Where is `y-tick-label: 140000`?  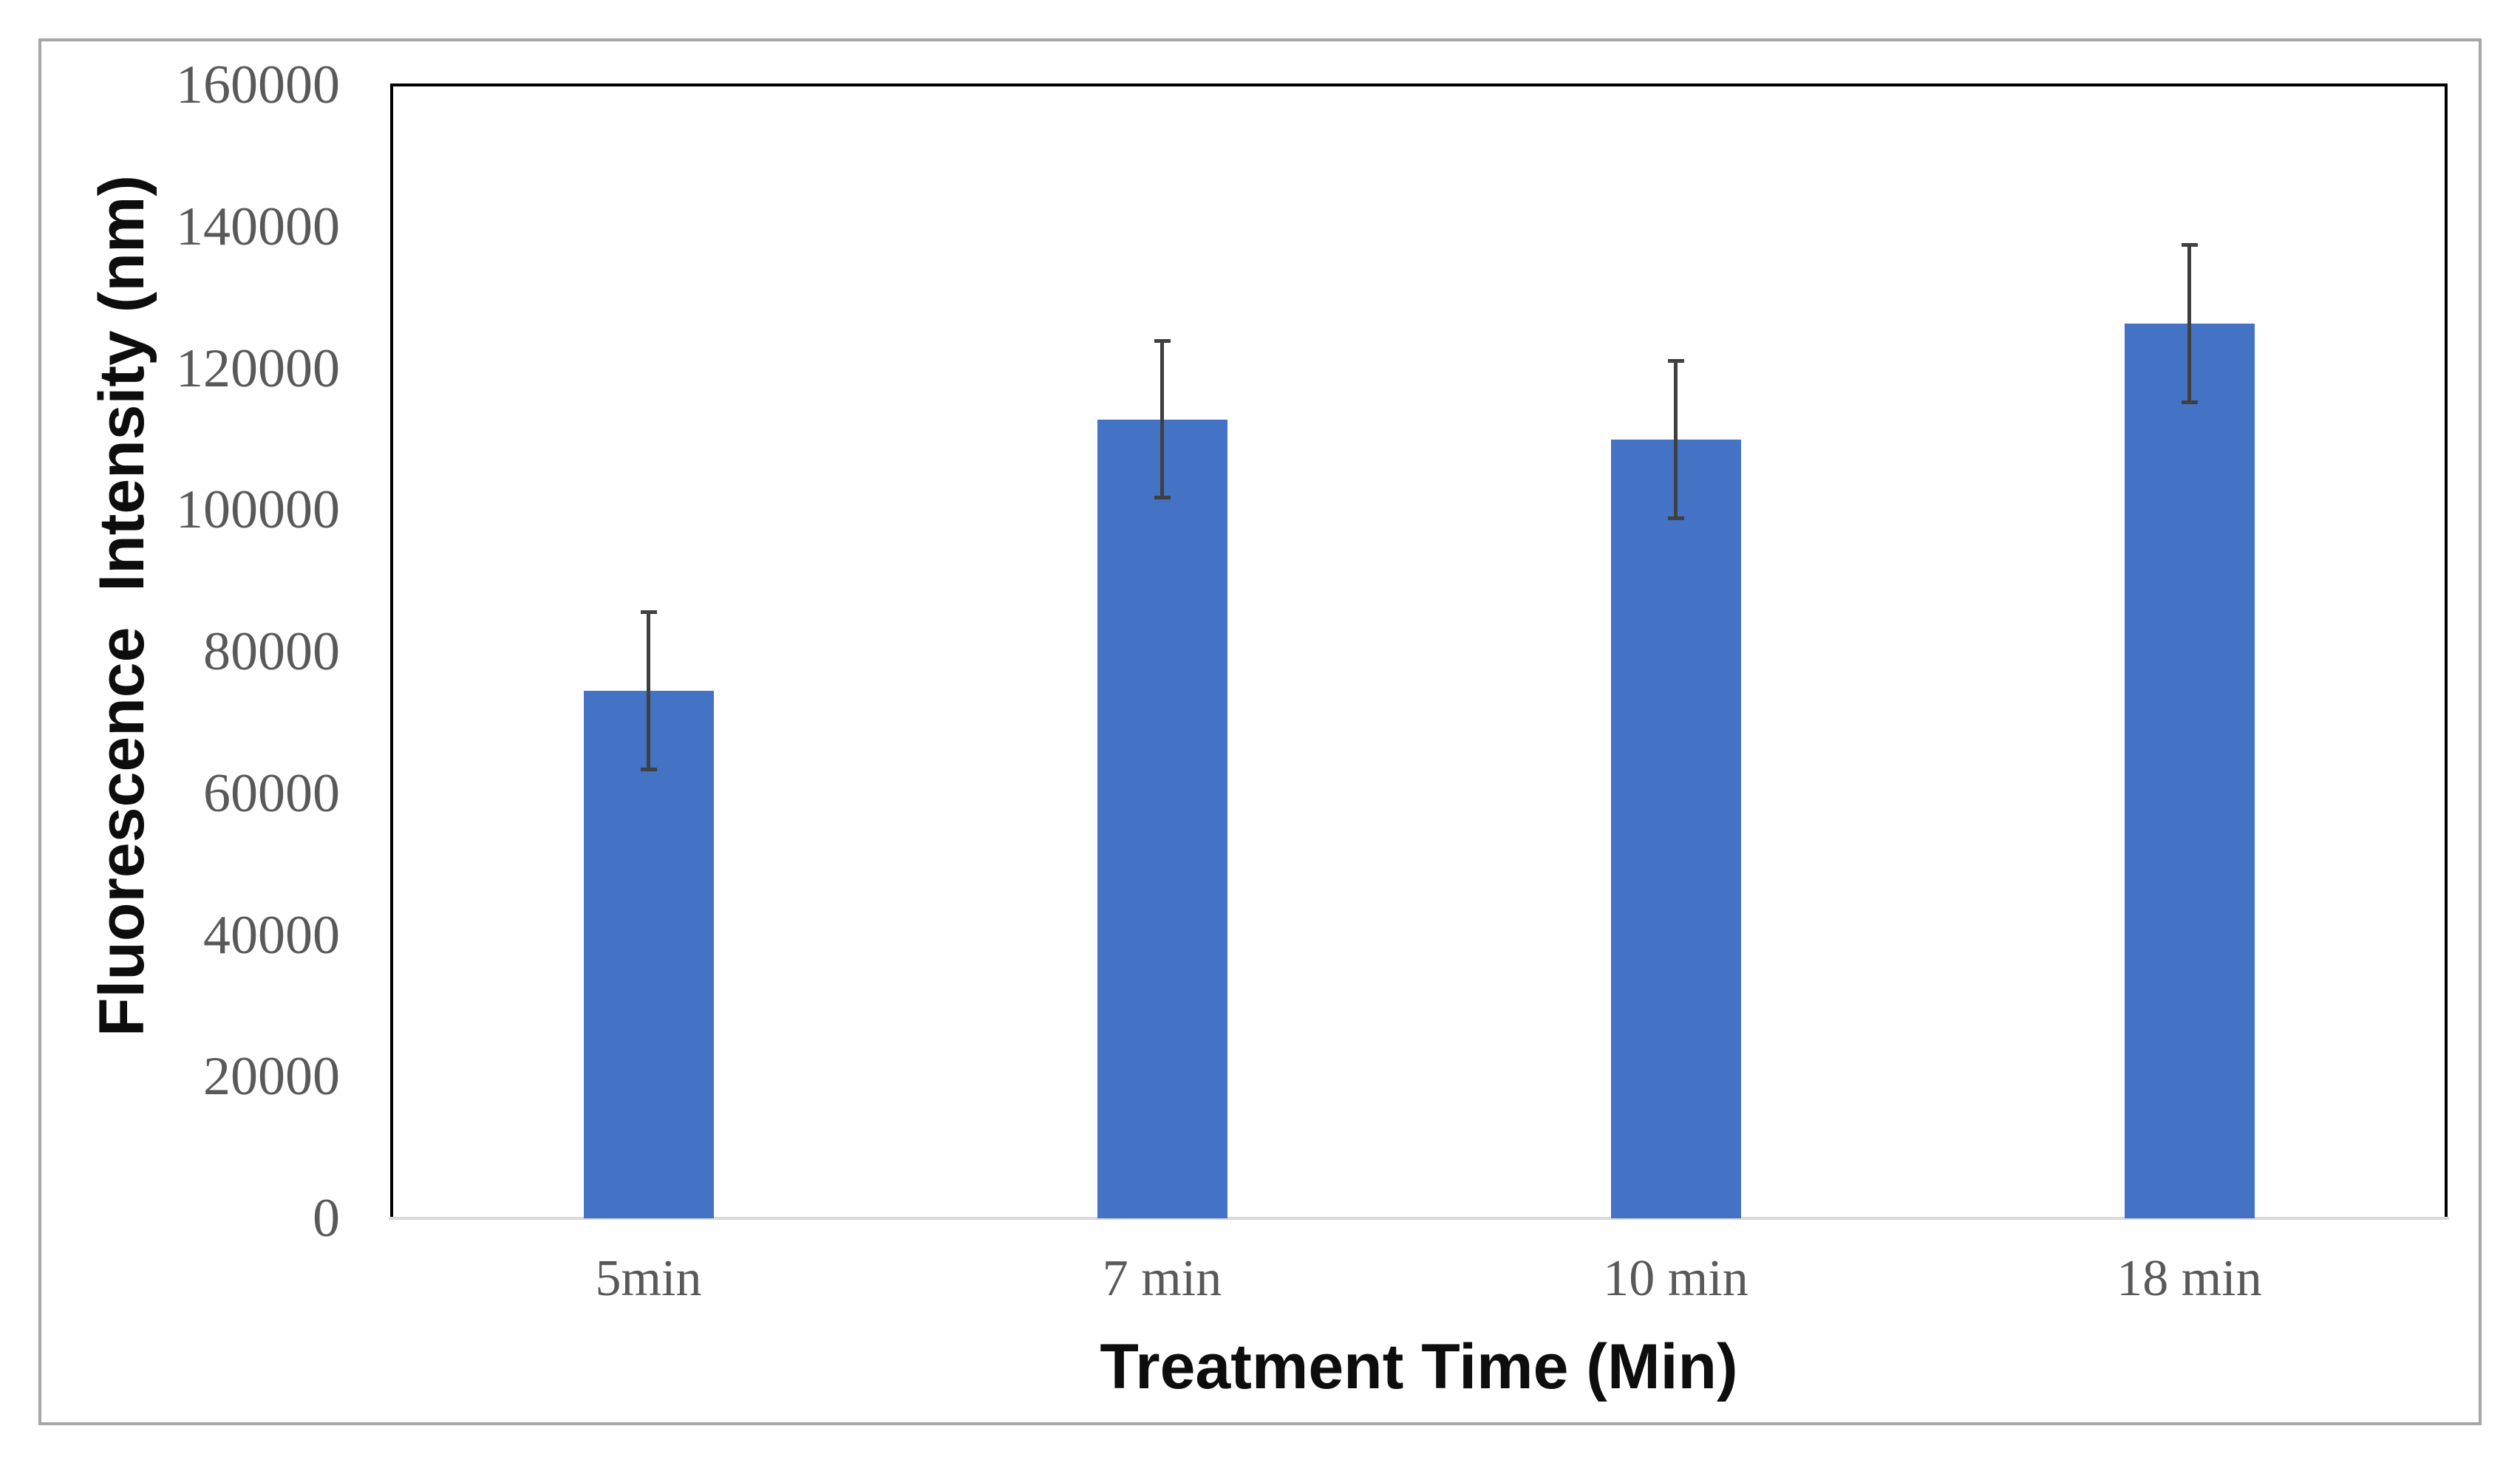 y-tick-label: 140000 is located at coordinates (258, 226).